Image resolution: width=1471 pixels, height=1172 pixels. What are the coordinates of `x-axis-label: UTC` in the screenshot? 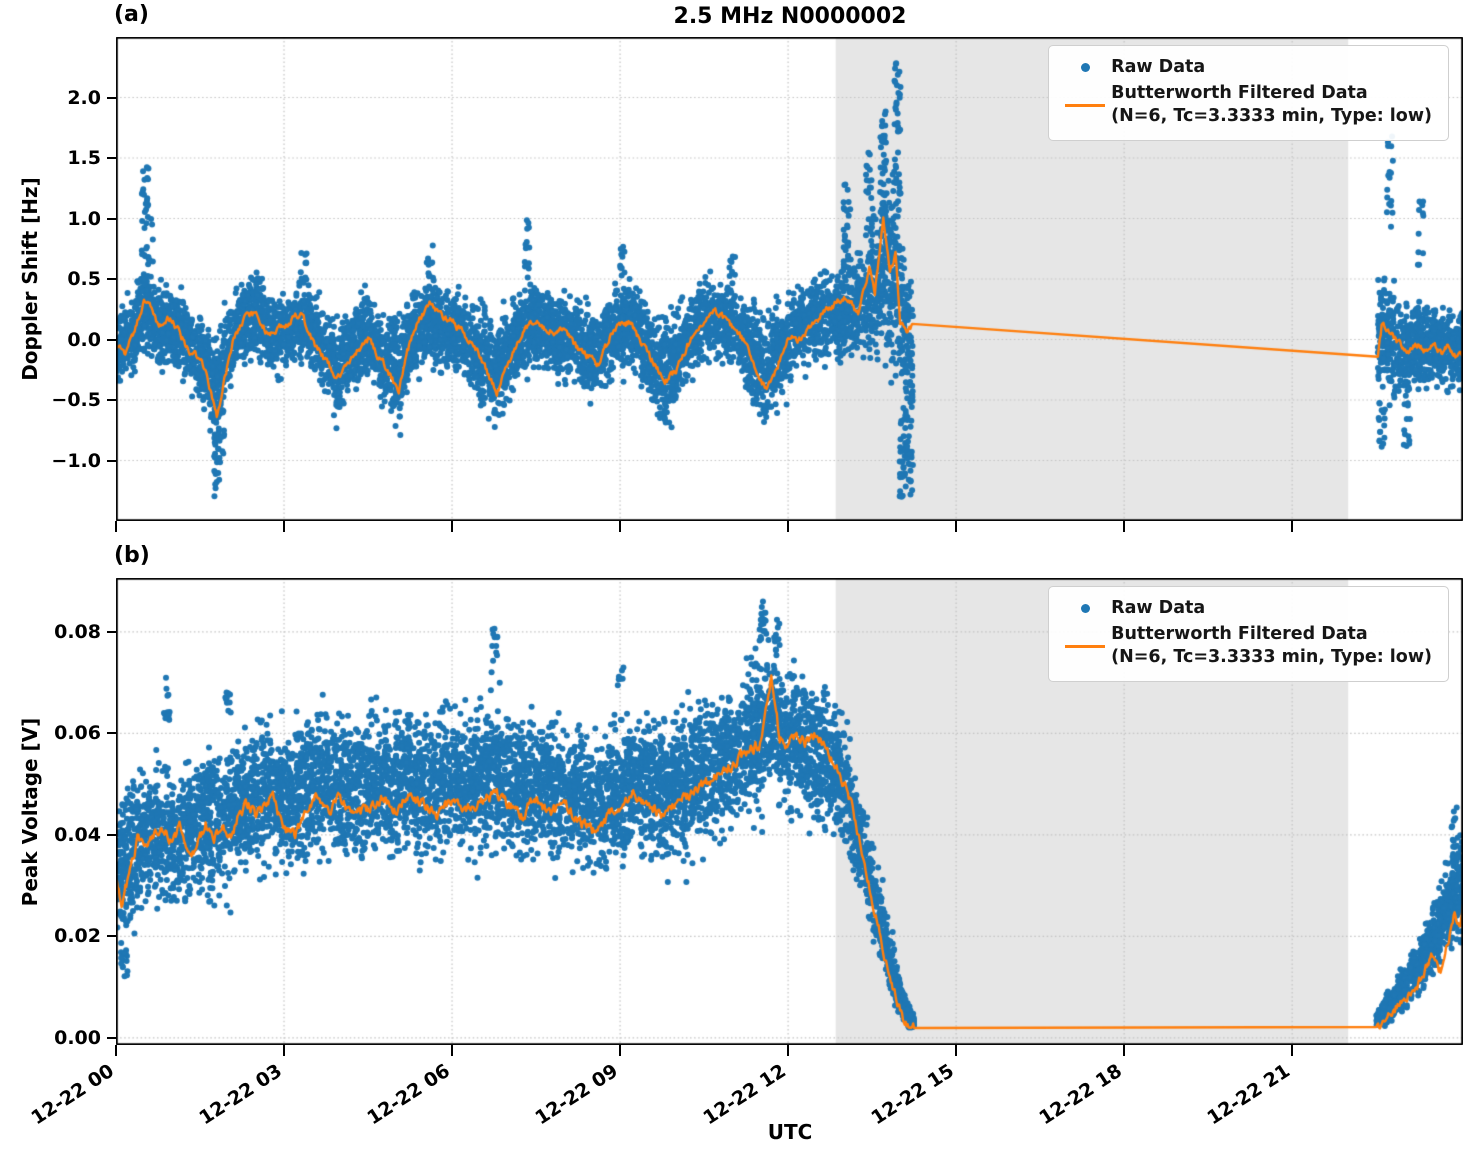 It's located at (790, 1132).